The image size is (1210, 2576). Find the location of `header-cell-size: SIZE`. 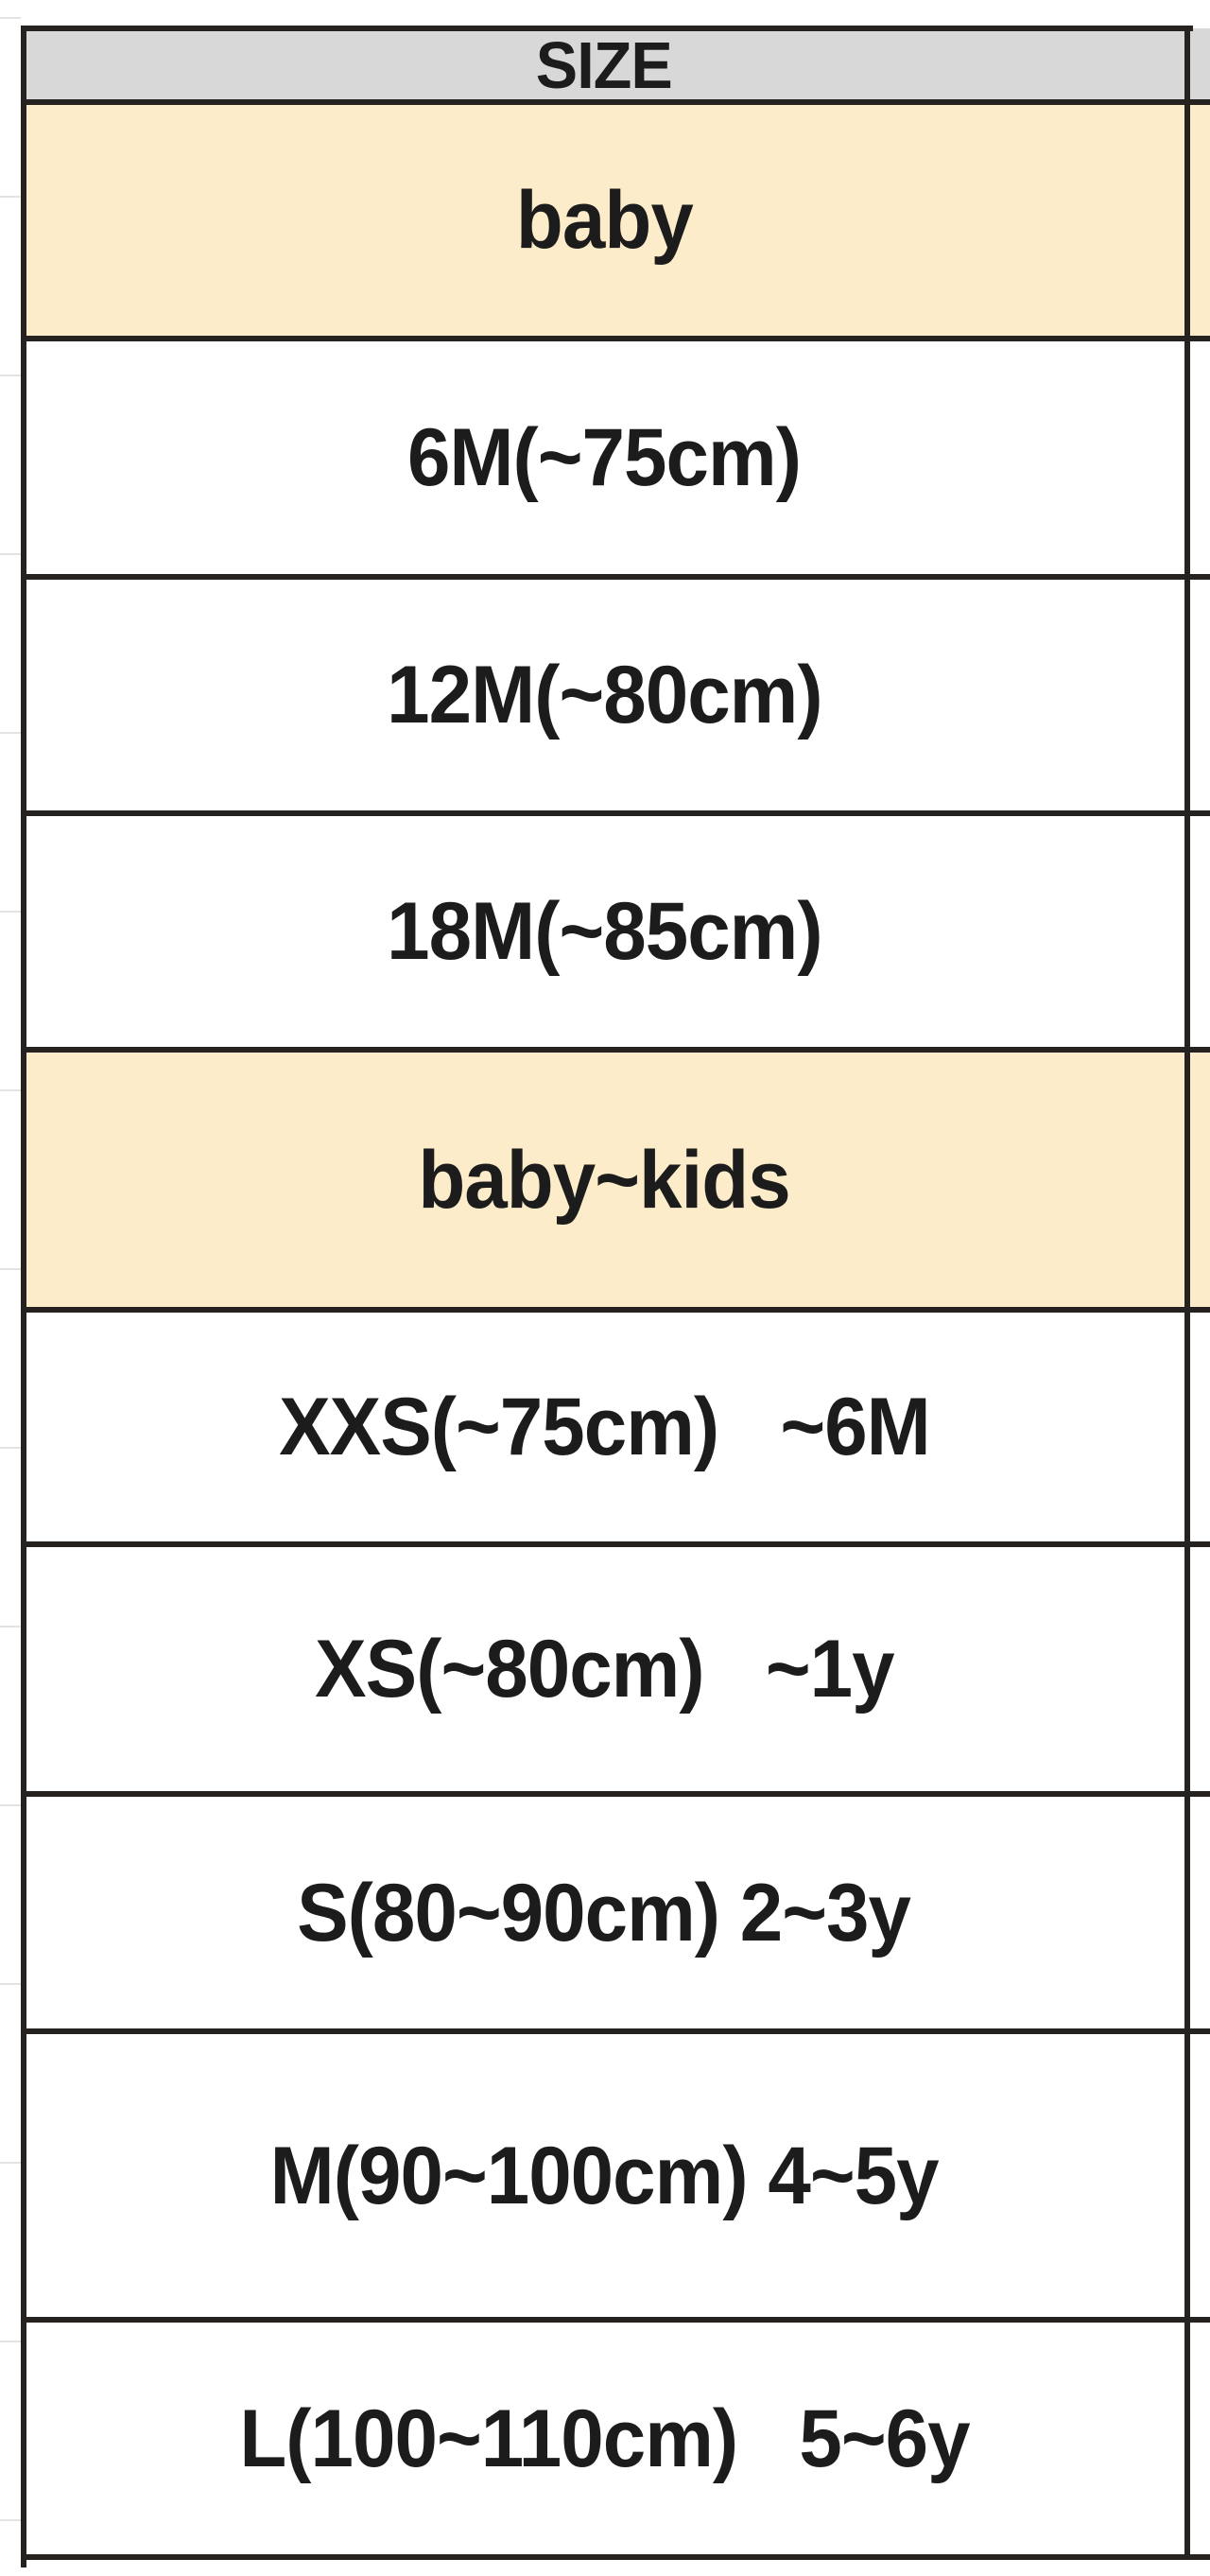

header-cell-size: SIZE is located at coordinates (617, 65).